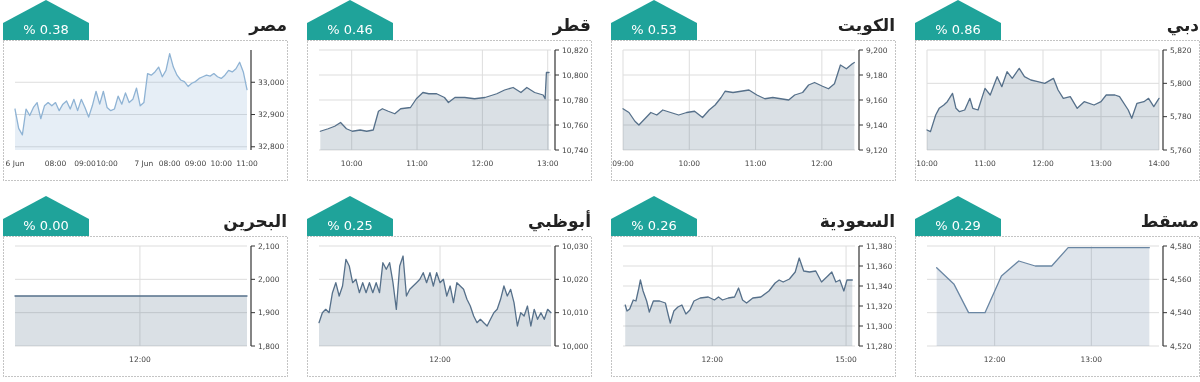  Describe the element at coordinates (1183, 25) in the screenshot. I see `chart-title: دبي` at that location.